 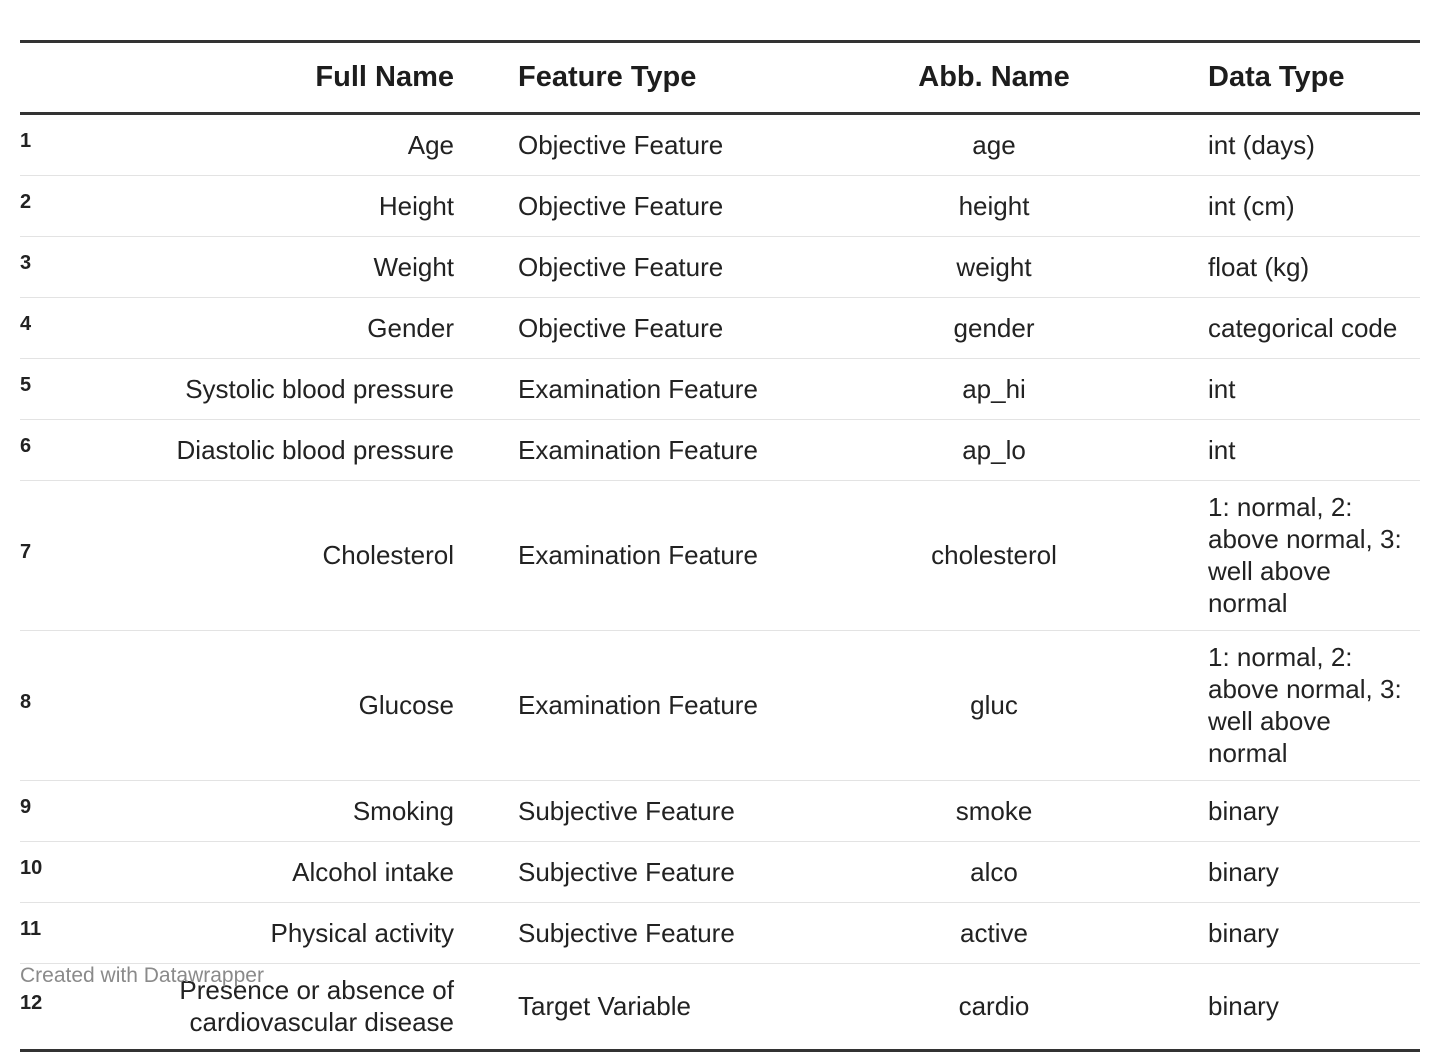 What do you see at coordinates (142, 975) in the screenshot?
I see `footer-credit: Created with Datawrapper` at bounding box center [142, 975].